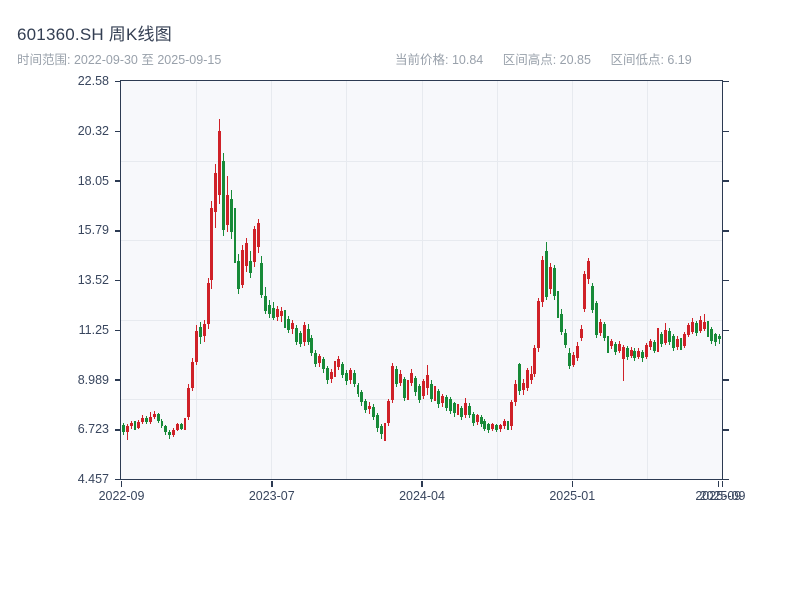 Image resolution: width=800 pixels, height=600 pixels. I want to click on candle-wick, so click(127, 432).